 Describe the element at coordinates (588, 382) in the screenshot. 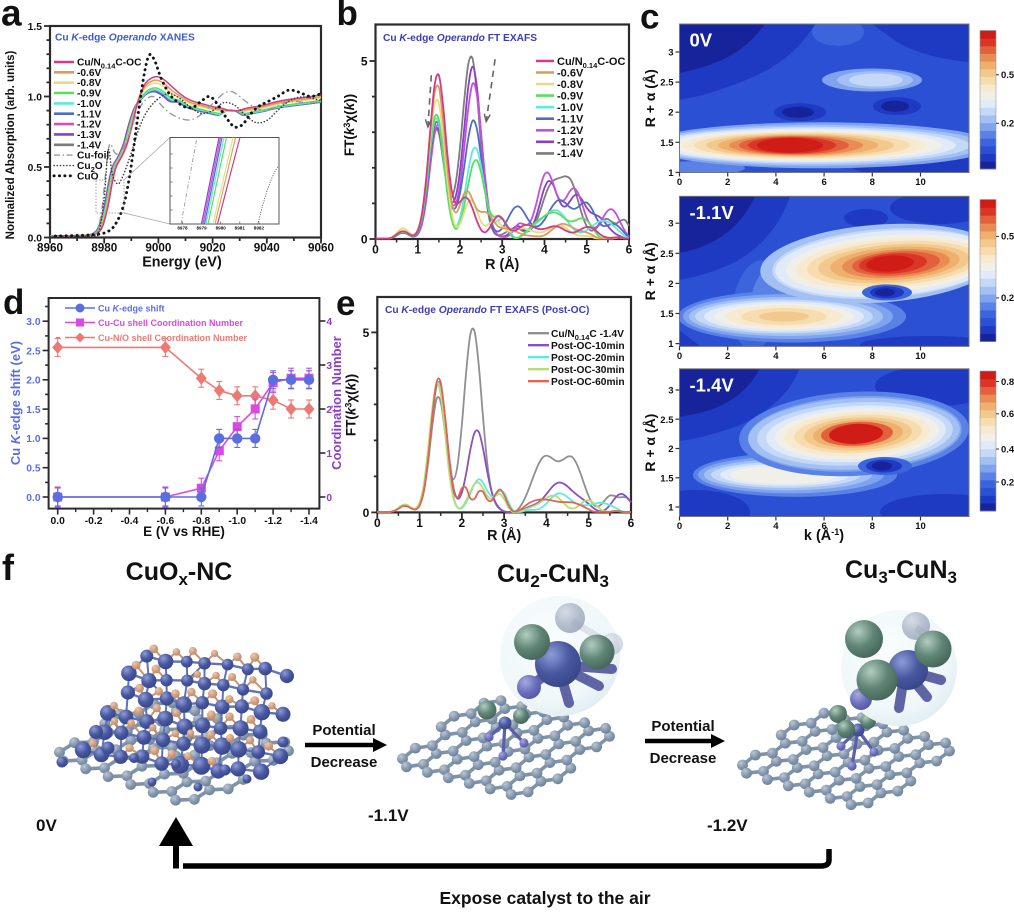

I see `svg-text: Post-OC-60min` at that location.